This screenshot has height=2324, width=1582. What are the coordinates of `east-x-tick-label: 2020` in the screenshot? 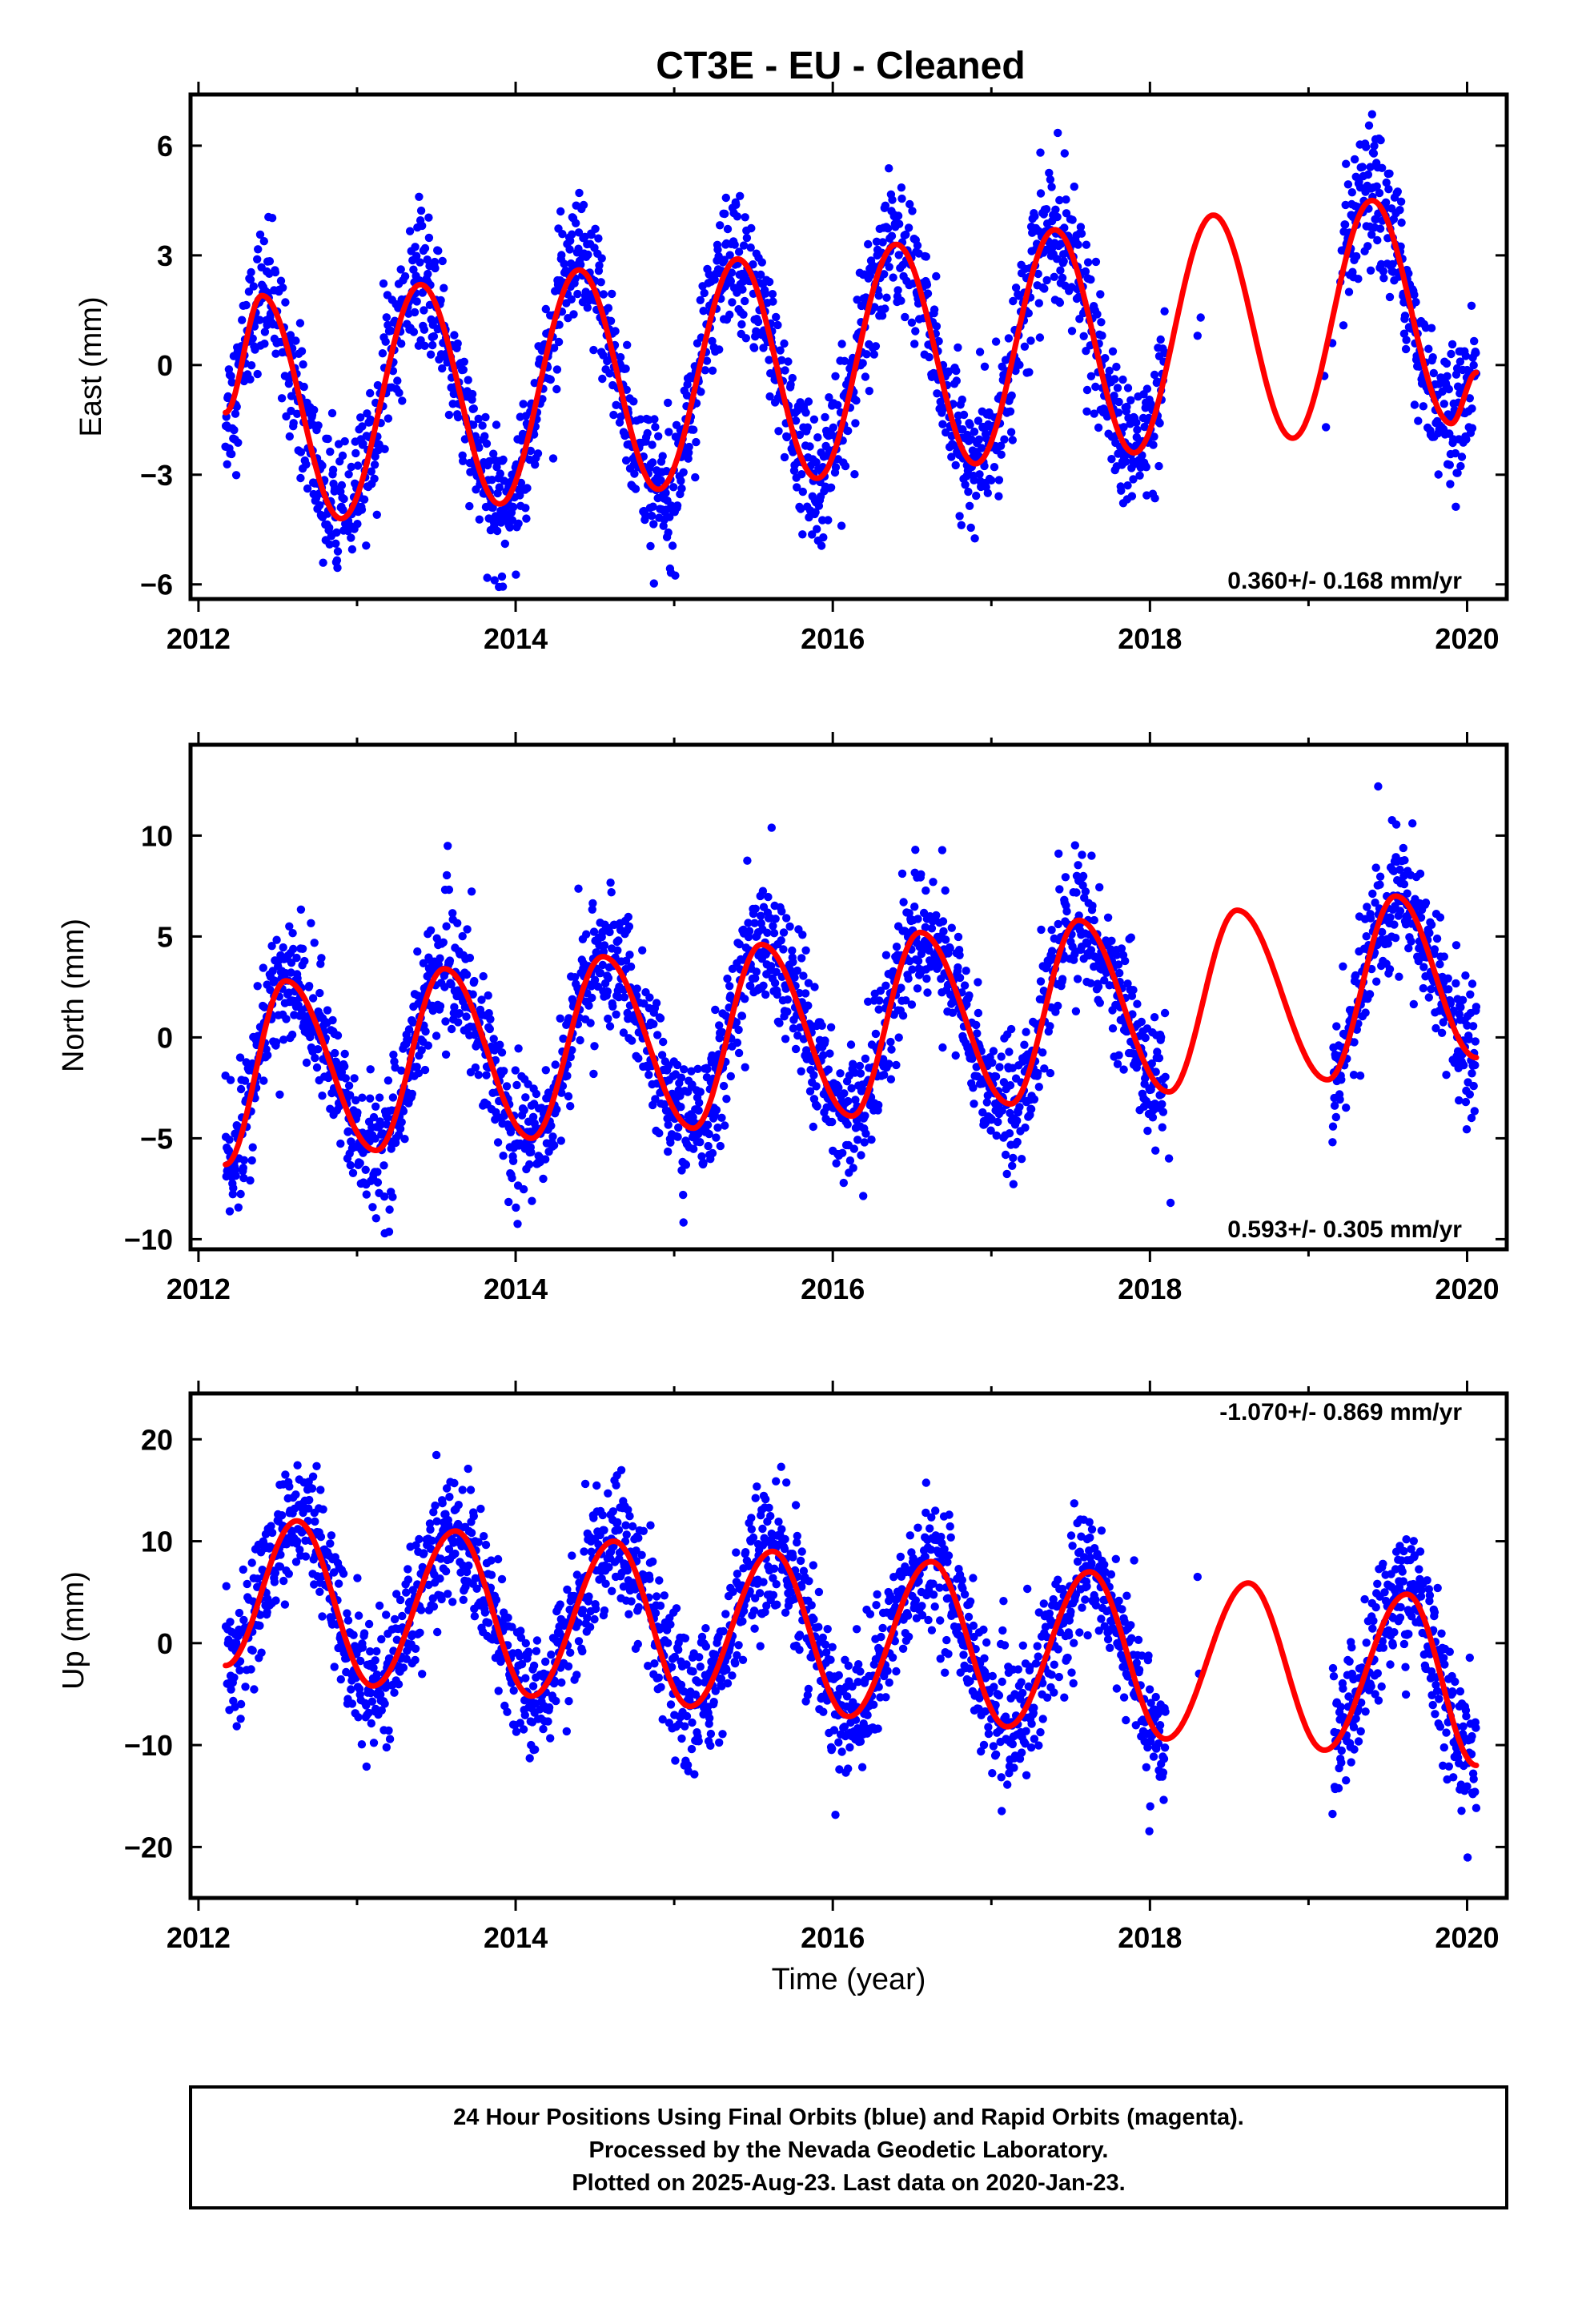 It's located at (1467, 638).